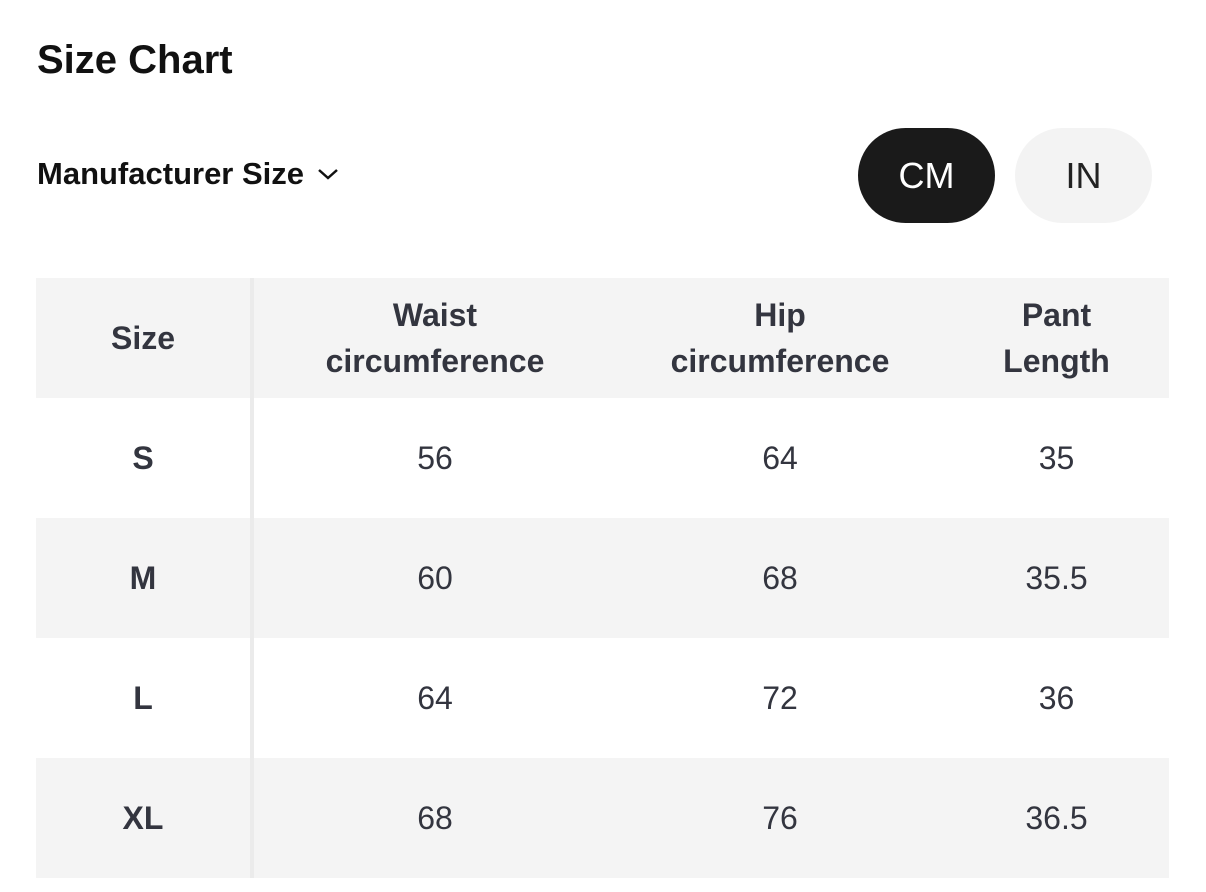 This screenshot has height=892, width=1206. I want to click on header-waist: Waist circumference, so click(435, 338).